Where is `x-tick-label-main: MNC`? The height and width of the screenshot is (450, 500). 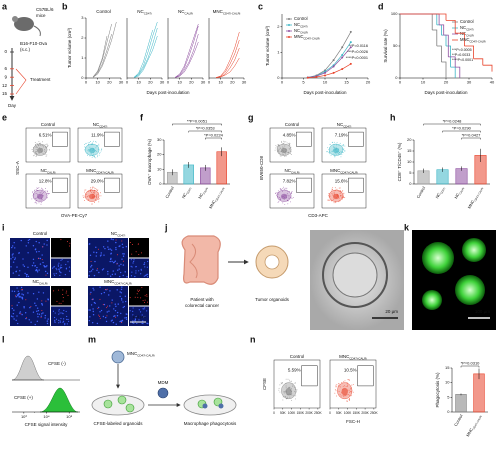
x-tick-label-main: MNC is located at coordinates (212, 204).